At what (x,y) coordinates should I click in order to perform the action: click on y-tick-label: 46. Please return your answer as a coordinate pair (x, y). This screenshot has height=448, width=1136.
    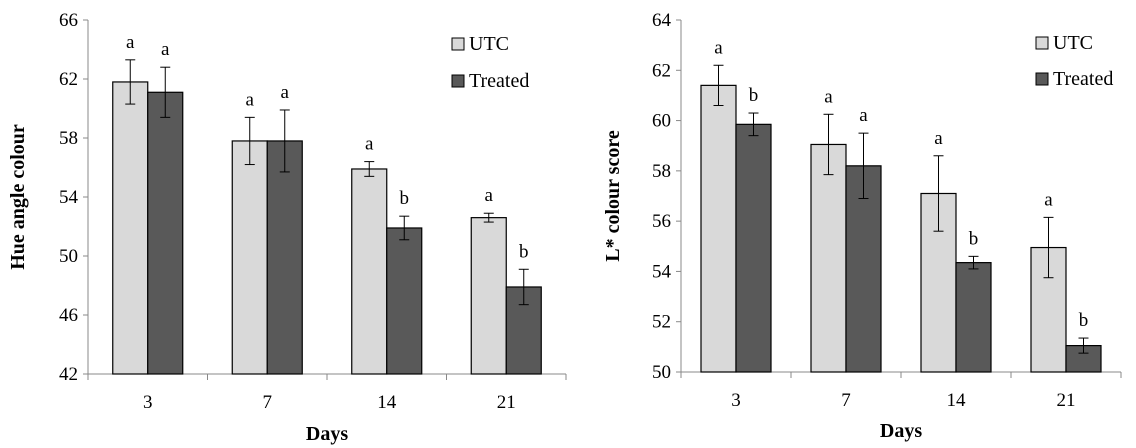
    Looking at the image, I should click on (68, 315).